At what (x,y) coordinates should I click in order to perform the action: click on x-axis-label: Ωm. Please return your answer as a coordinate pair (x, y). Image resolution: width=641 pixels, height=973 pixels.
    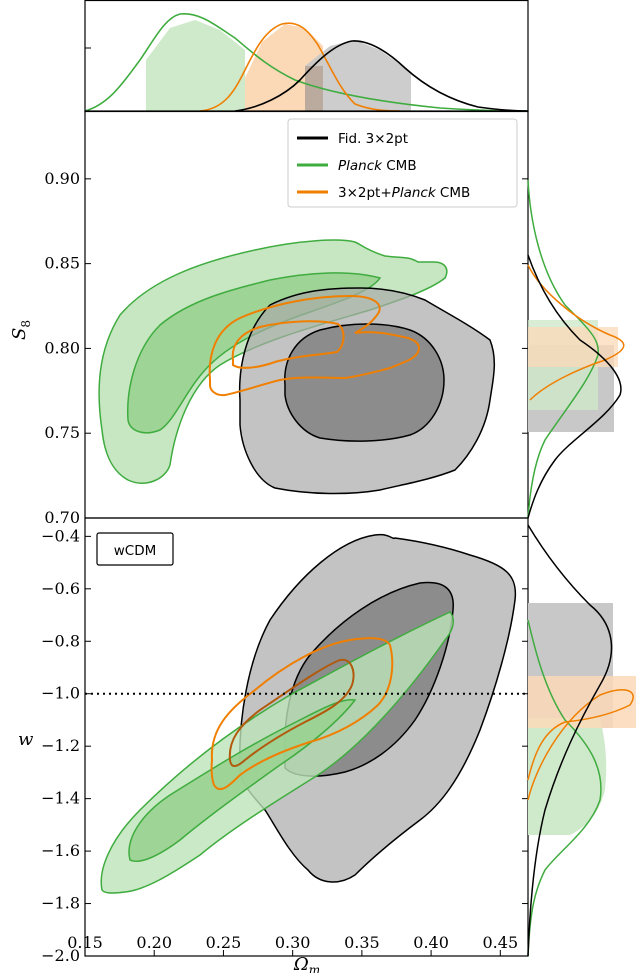
    Looking at the image, I should click on (306, 963).